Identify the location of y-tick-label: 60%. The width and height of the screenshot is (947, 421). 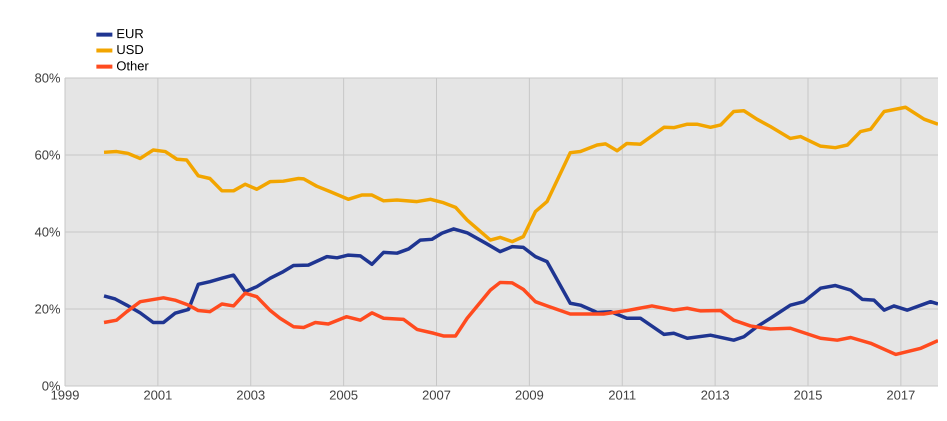
(47, 155).